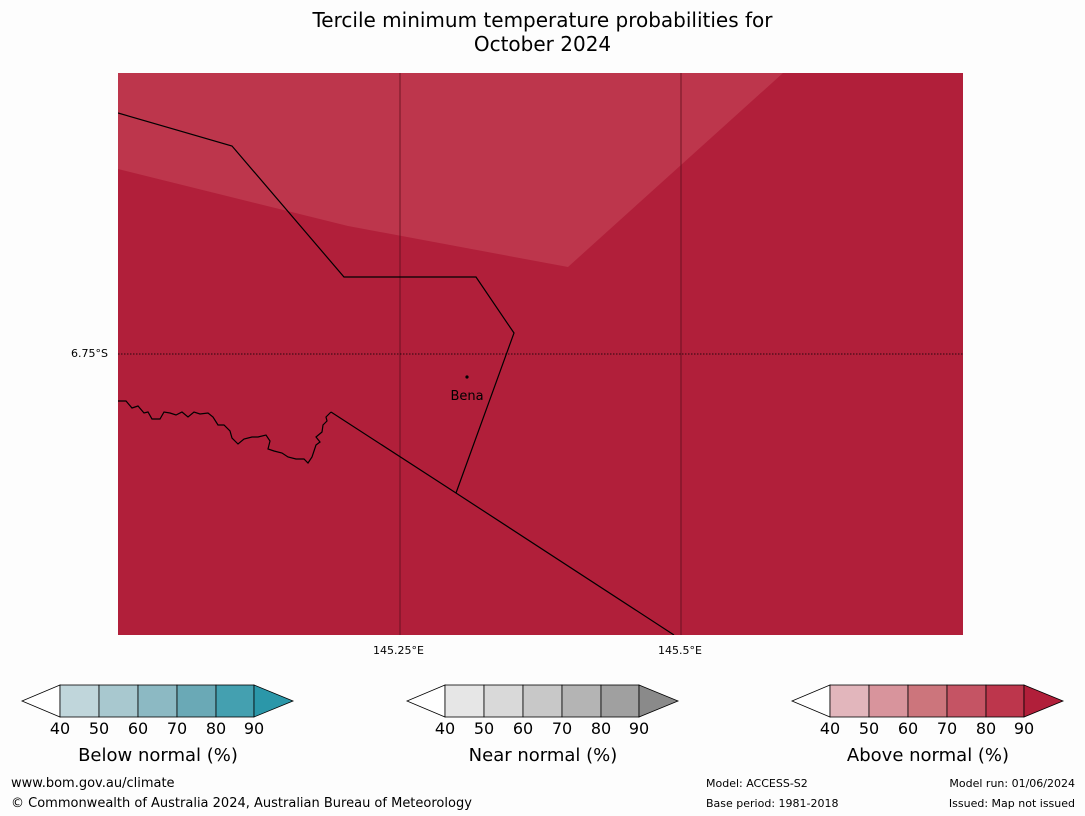  What do you see at coordinates (928, 755) in the screenshot?
I see `colorbar-above-label: Above normal (%)` at bounding box center [928, 755].